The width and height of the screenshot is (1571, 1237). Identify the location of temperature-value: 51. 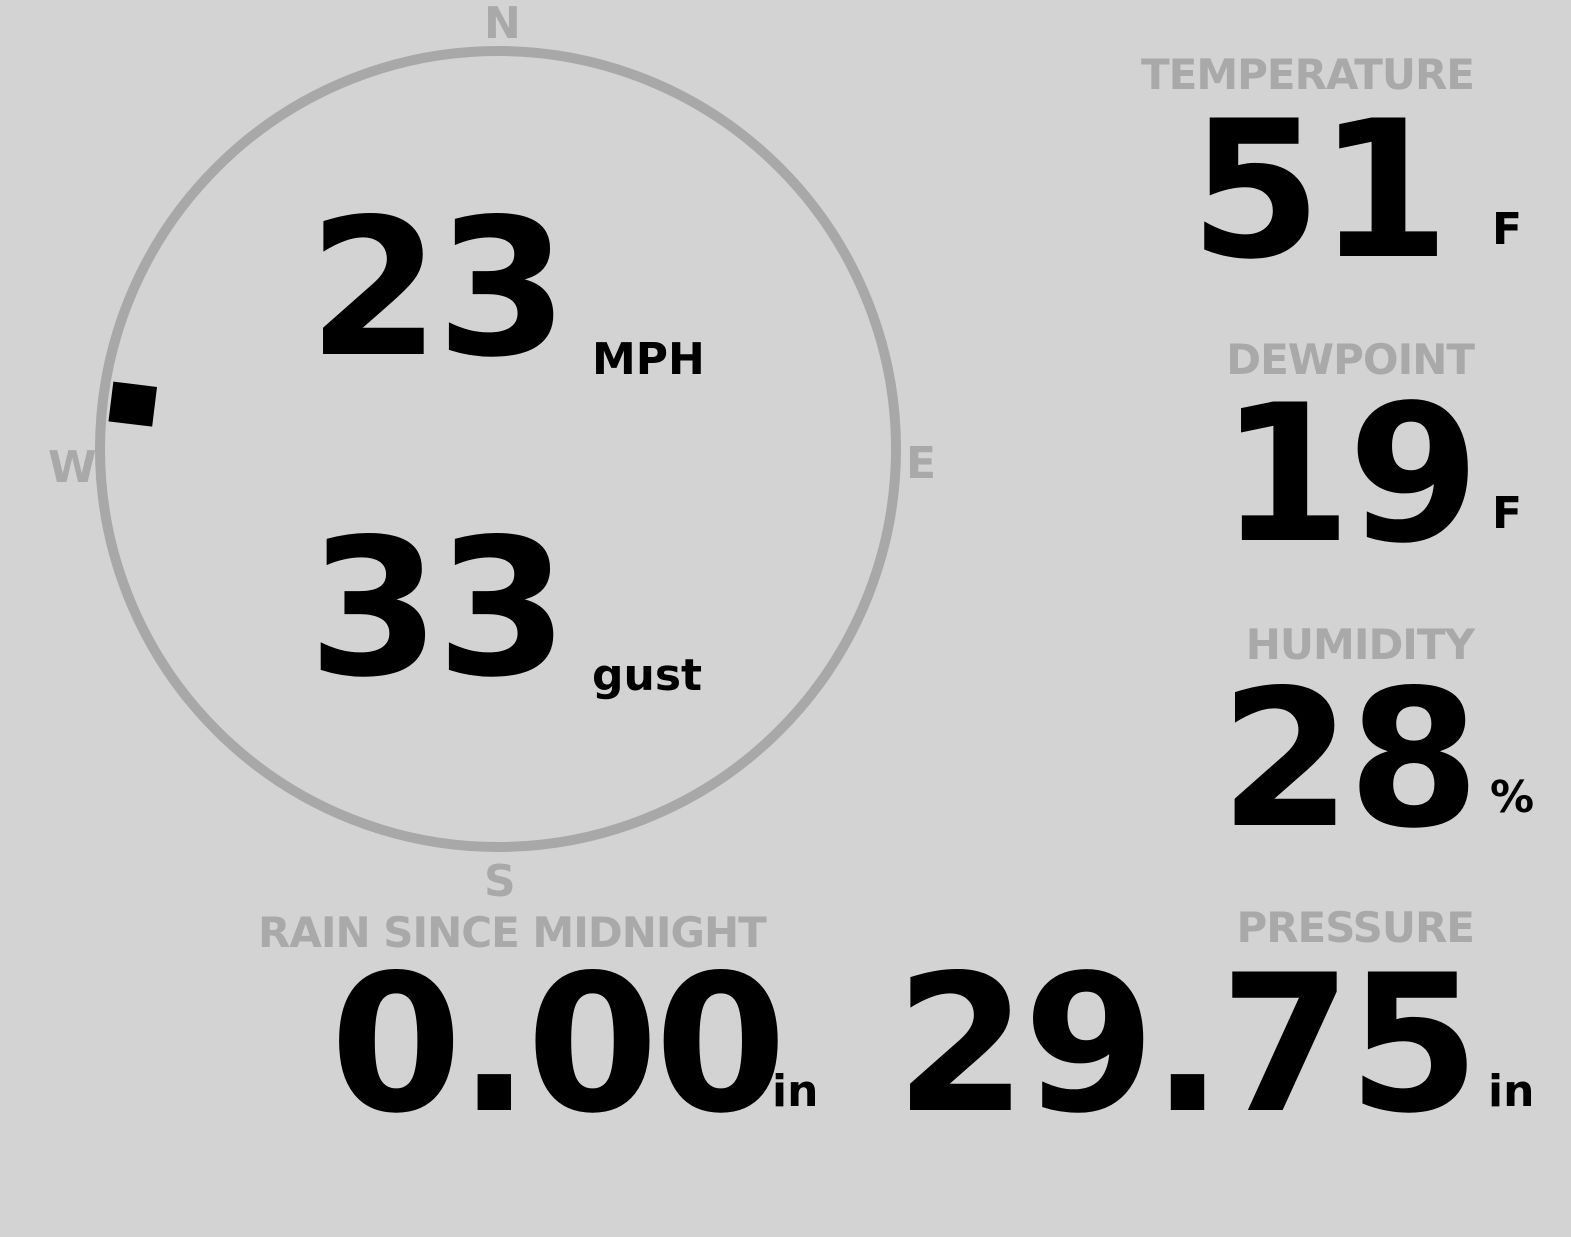
(1319, 190).